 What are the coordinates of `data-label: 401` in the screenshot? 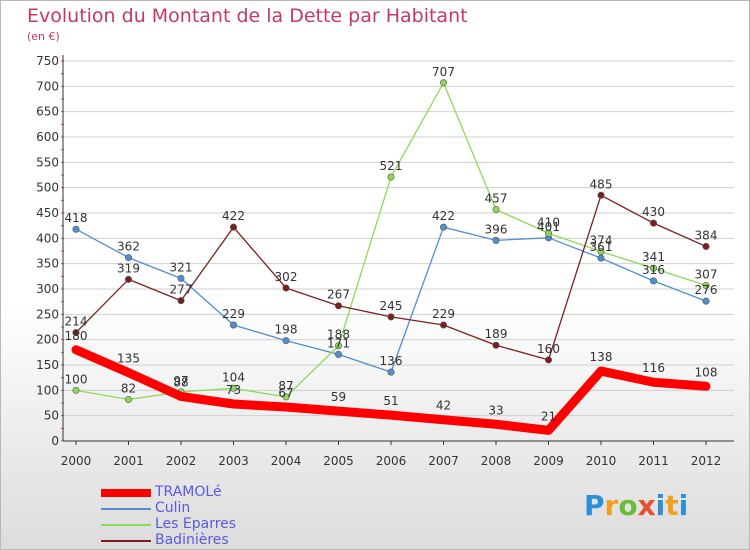 It's located at (548, 227).